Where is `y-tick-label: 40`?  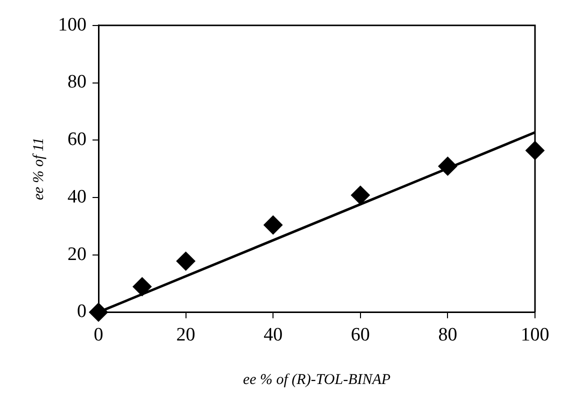
y-tick-label: 40 is located at coordinates (77, 197).